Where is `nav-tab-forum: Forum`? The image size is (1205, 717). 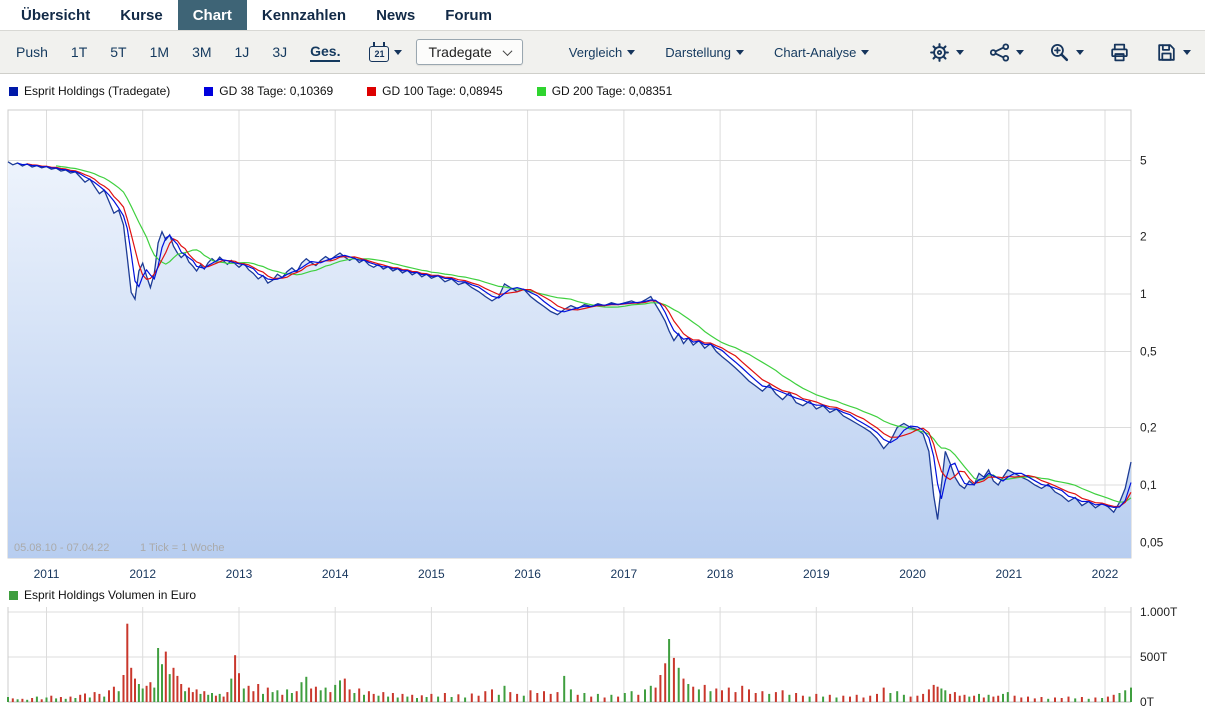
nav-tab-forum: Forum is located at coordinates (468, 15).